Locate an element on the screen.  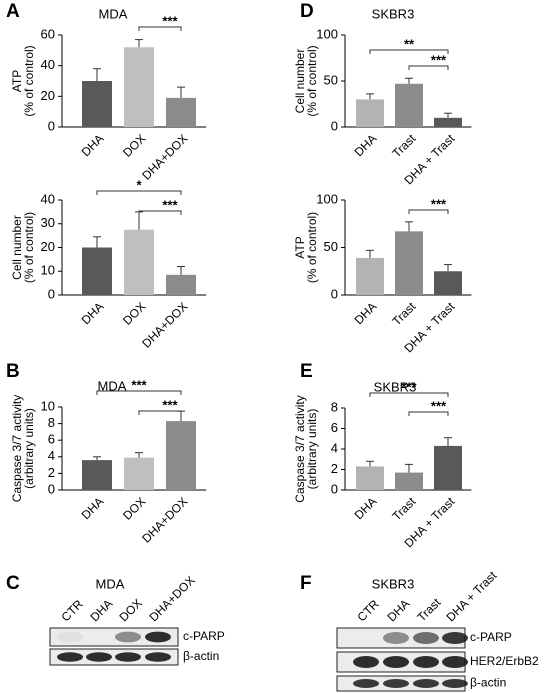
y-tick-label: 20 is located at coordinates (48, 95).